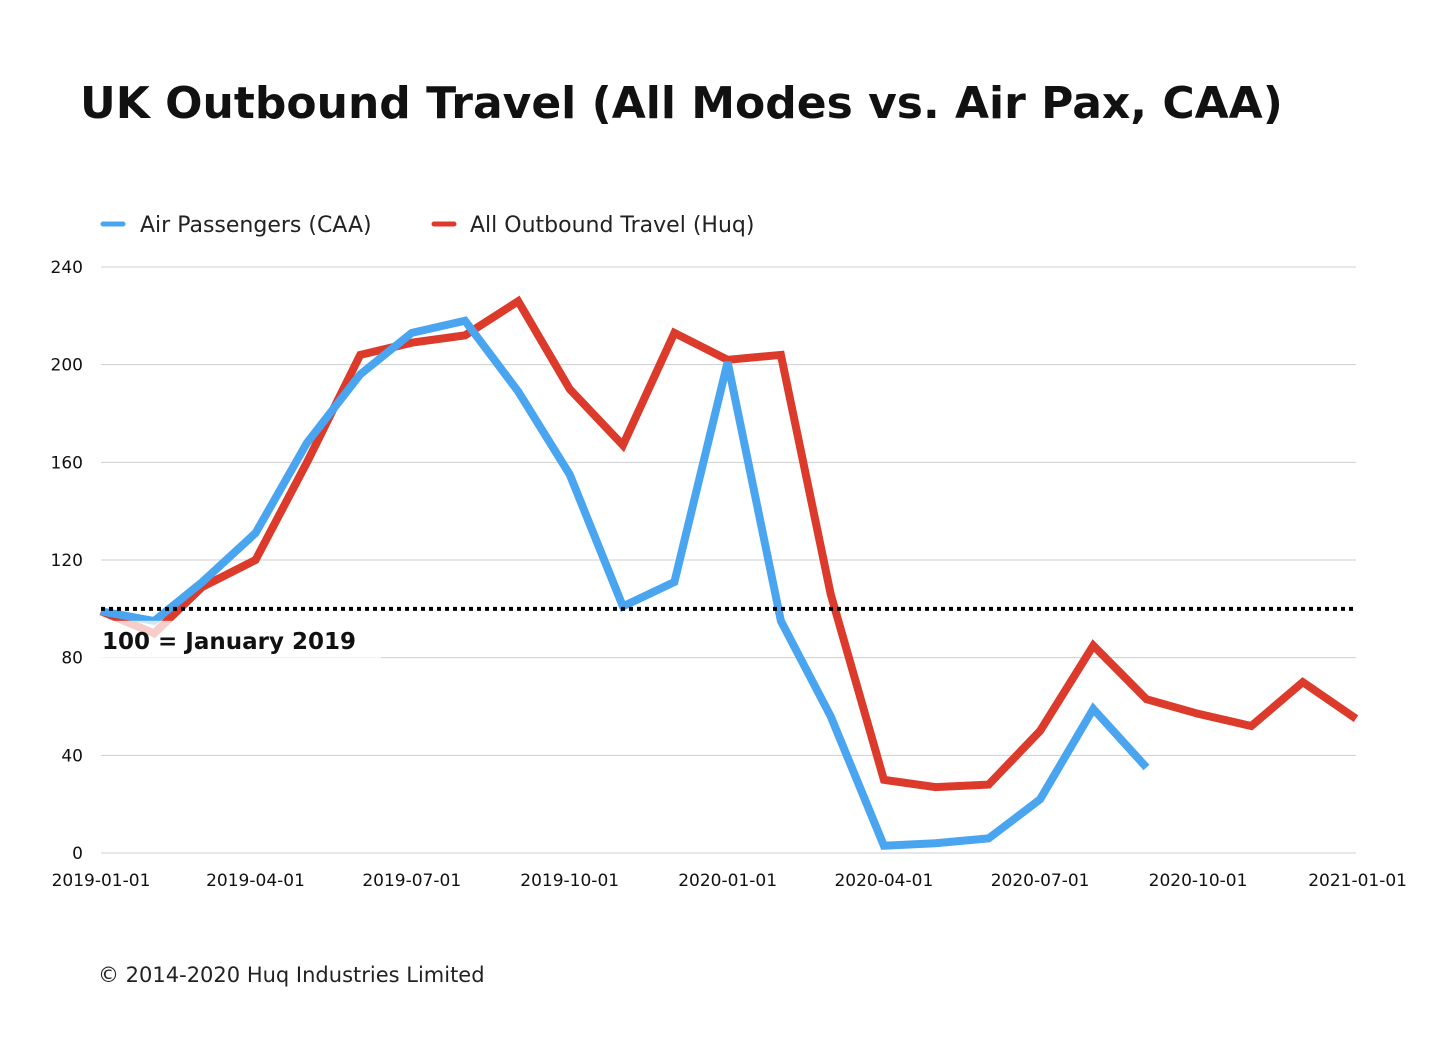 The image size is (1448, 1052). Describe the element at coordinates (255, 881) in the screenshot. I see `x-tick-label: 2019-04-01` at that location.